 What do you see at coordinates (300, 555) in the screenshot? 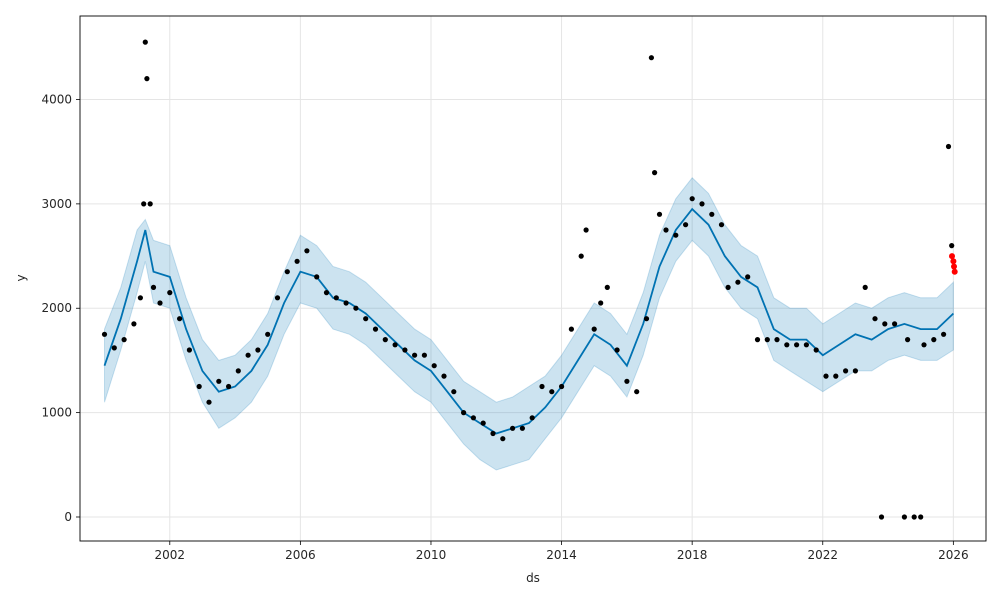
I see `x-tick-label: 2006` at bounding box center [300, 555].